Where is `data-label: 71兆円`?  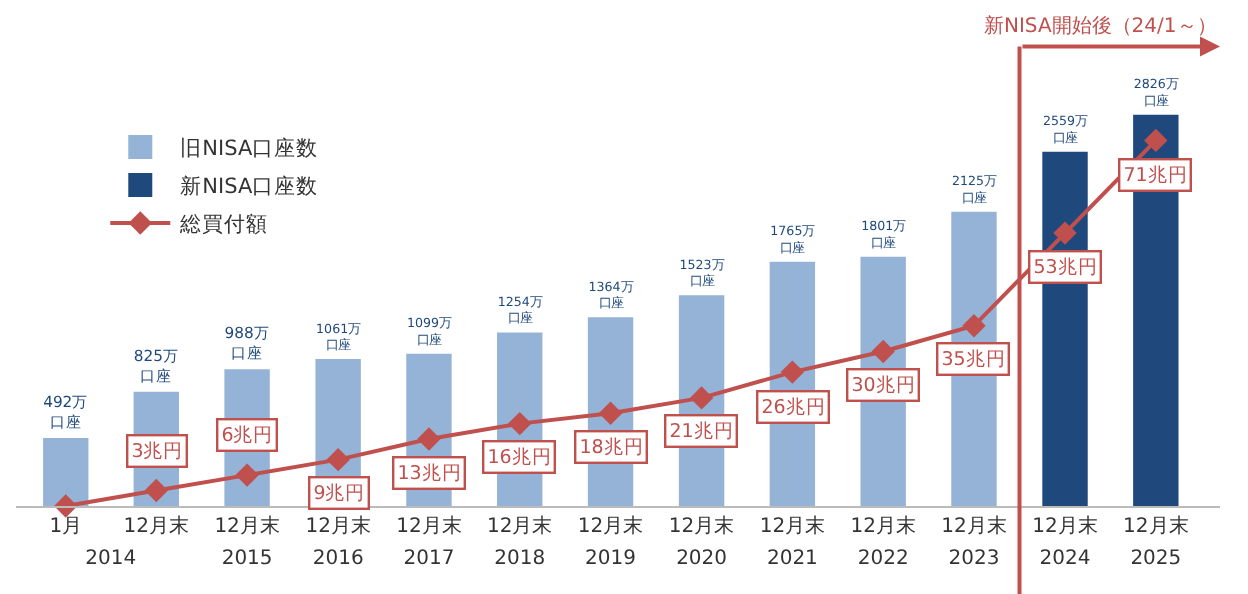
data-label: 71兆円 is located at coordinates (1155, 175).